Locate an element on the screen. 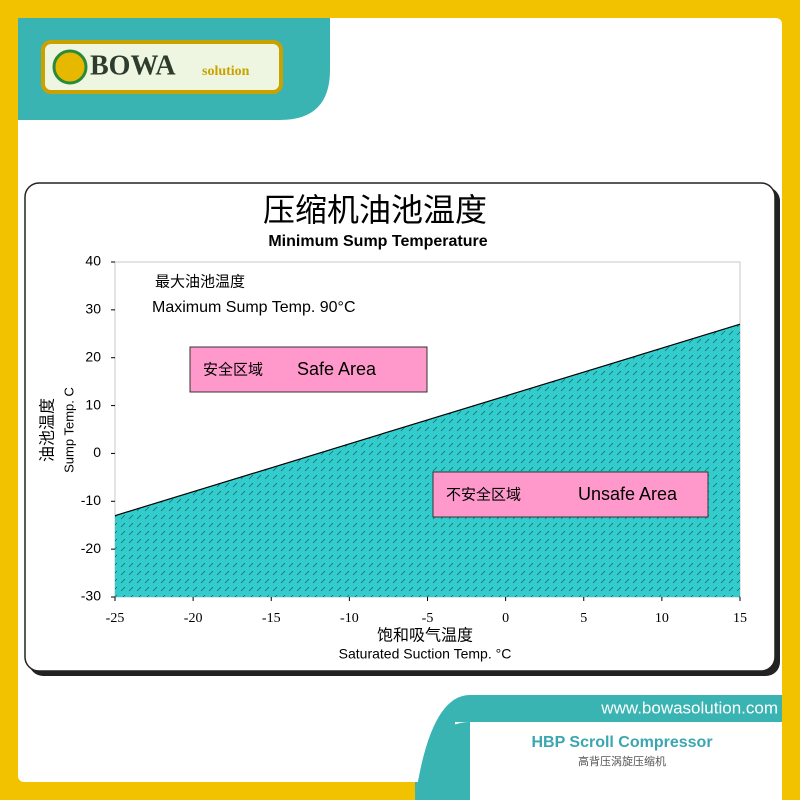  annotation: Unsafe Area is located at coordinates (628, 494).